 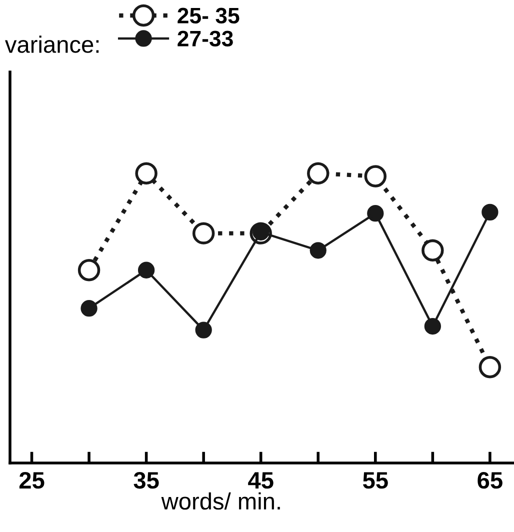 I want to click on legend-title: variance:, so click(x=52, y=44).